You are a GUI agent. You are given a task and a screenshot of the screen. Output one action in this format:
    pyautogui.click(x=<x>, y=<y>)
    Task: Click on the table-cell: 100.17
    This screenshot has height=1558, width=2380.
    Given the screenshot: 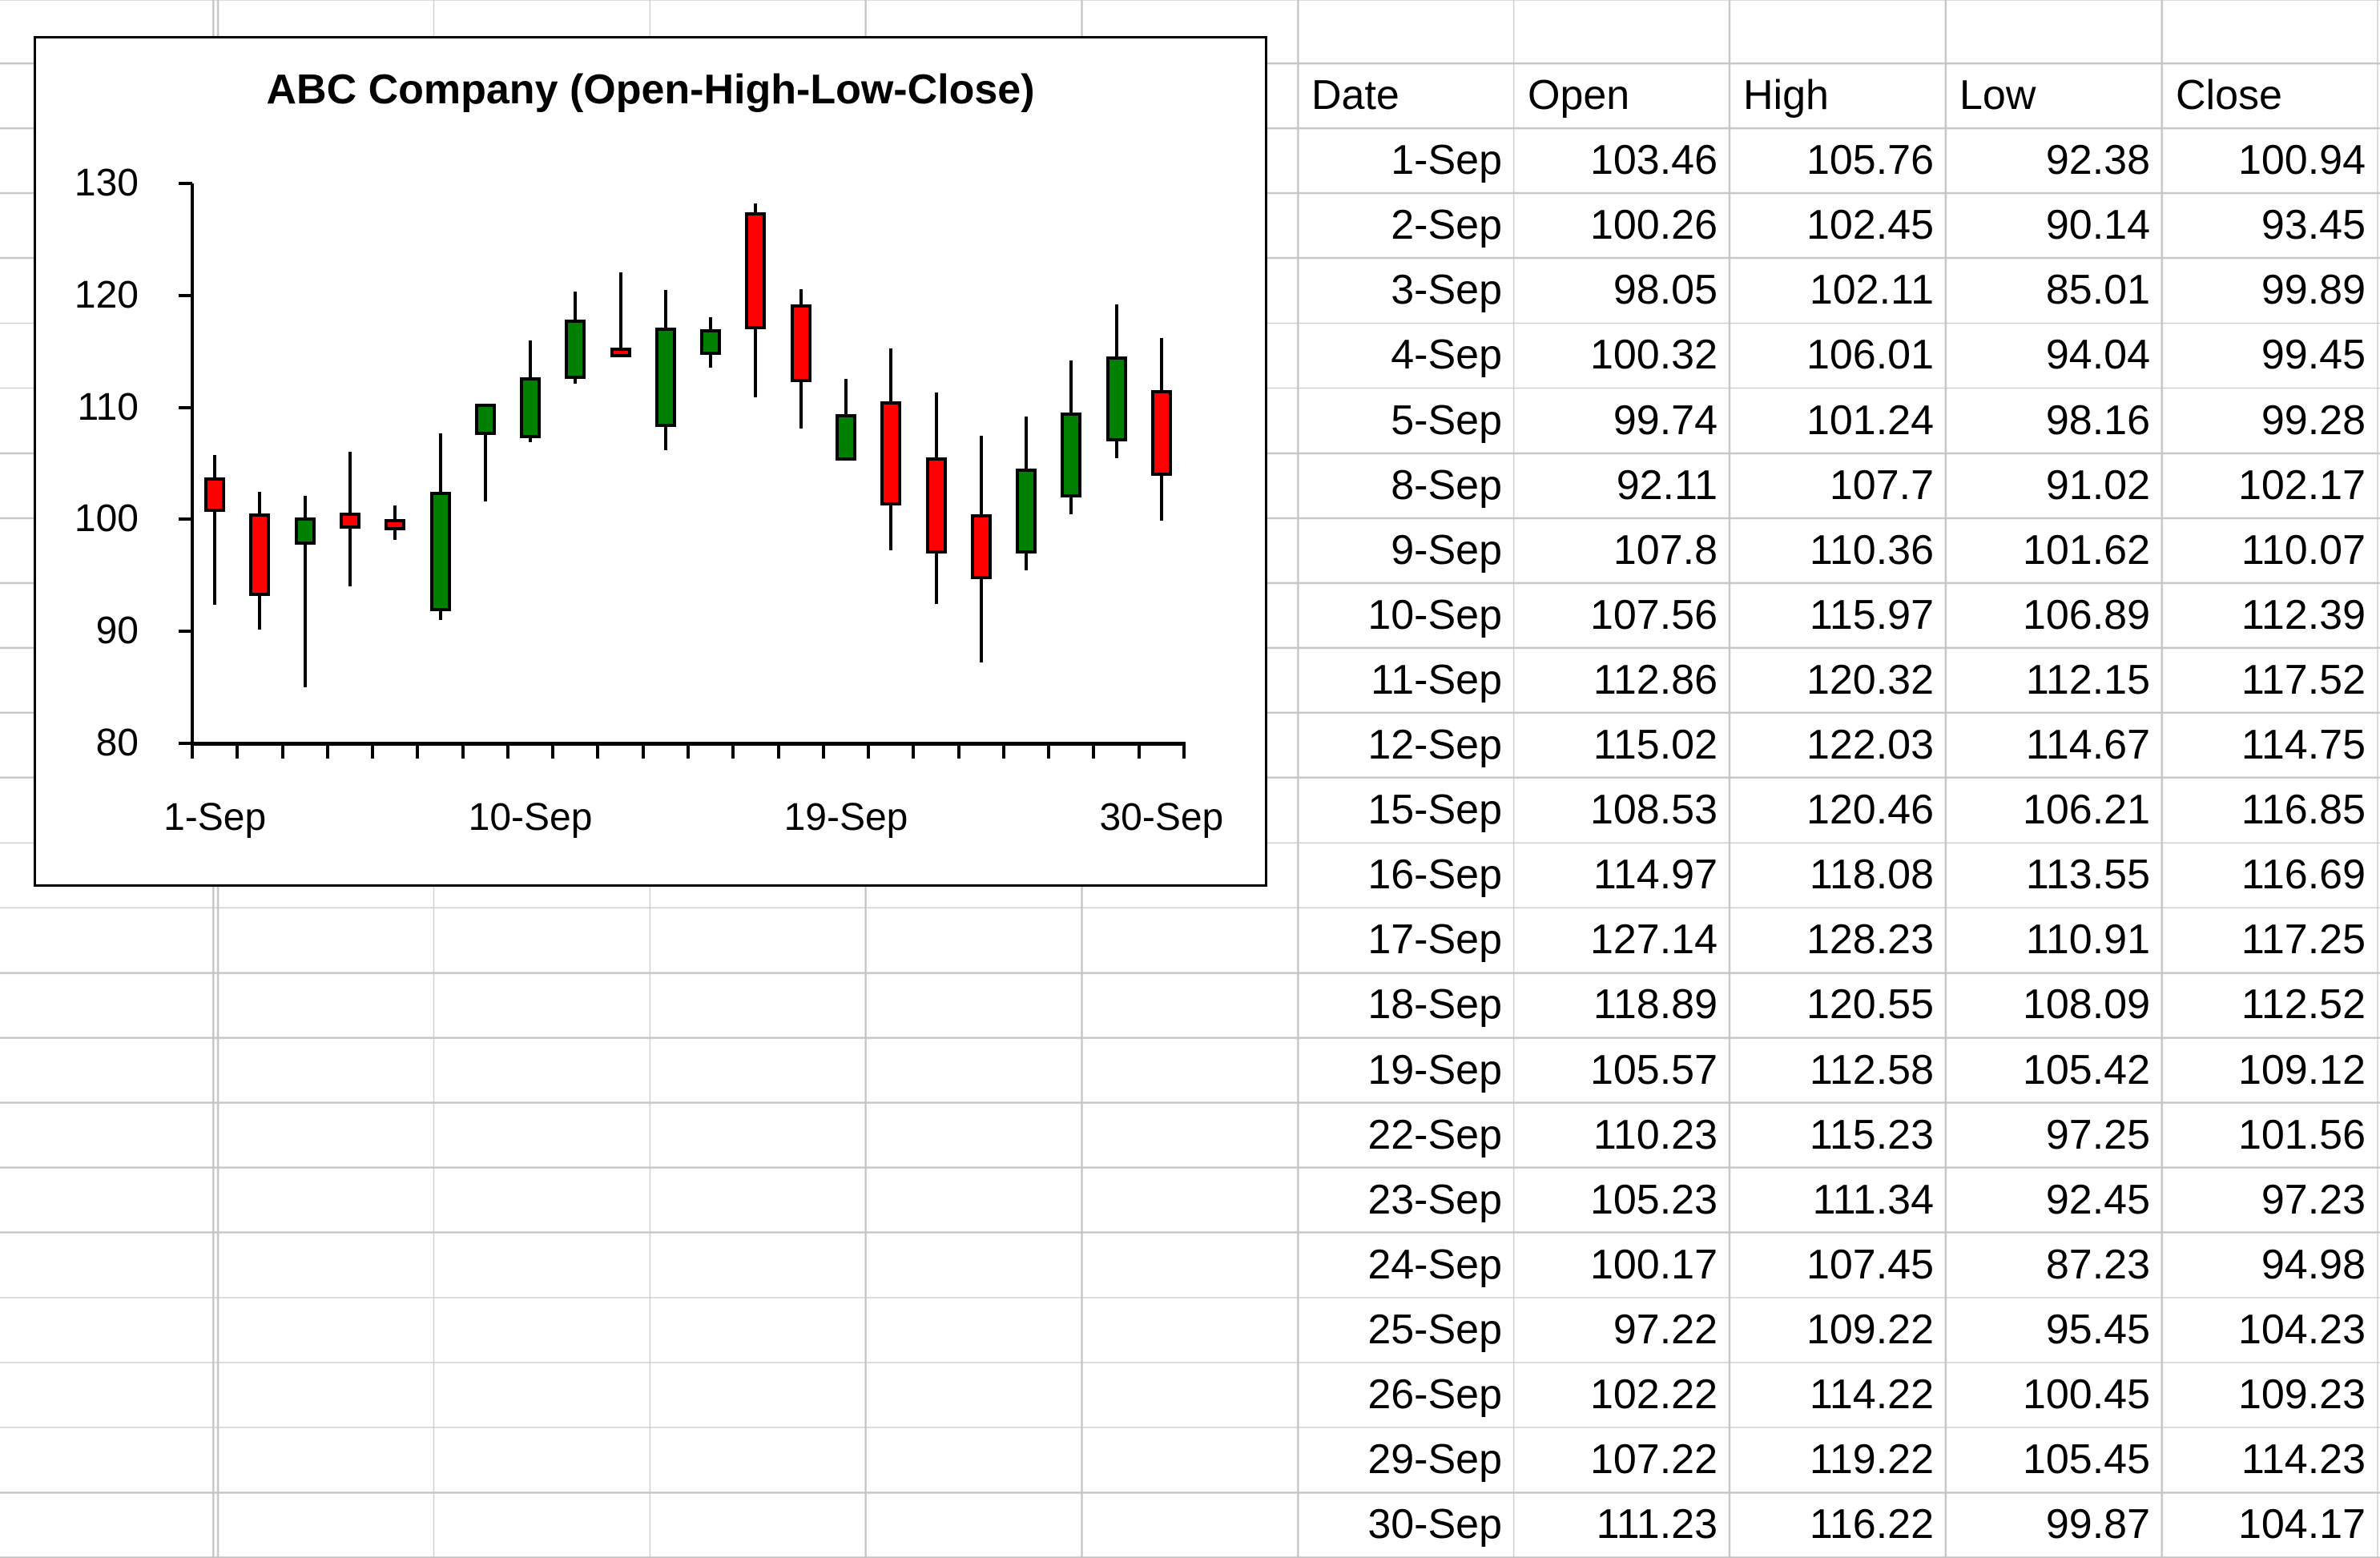 What is the action you would take?
    pyautogui.click(x=1653, y=1264)
    